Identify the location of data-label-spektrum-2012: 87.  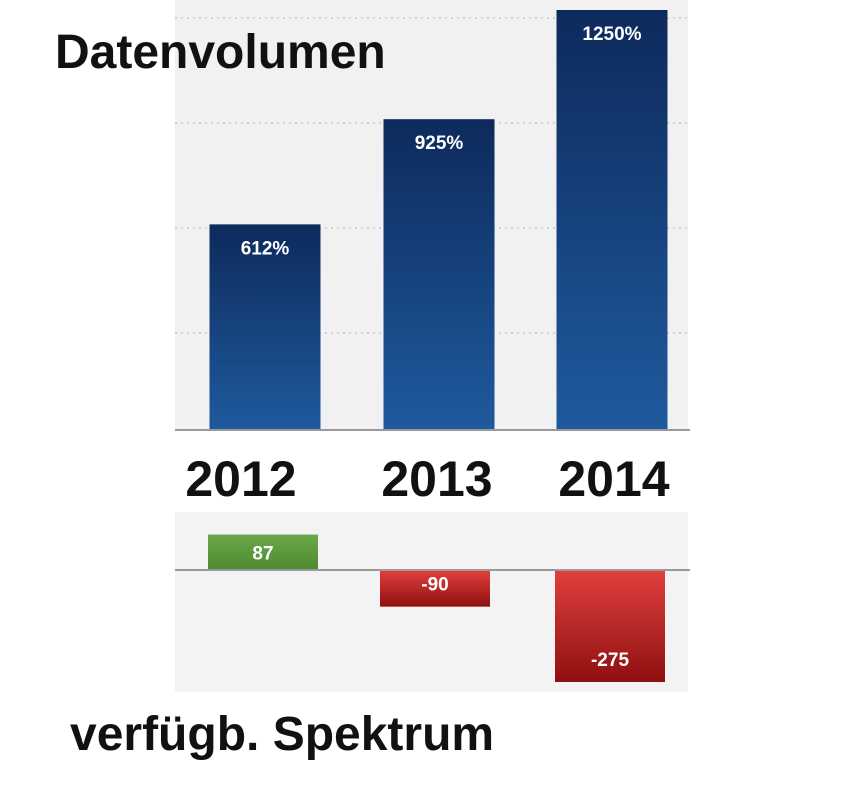
(262, 553).